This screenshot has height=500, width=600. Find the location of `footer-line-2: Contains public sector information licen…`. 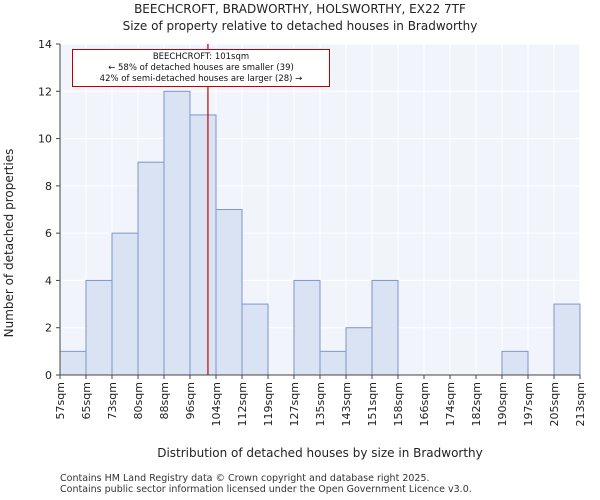

footer-line-2: Contains public sector information licen… is located at coordinates (266, 489).